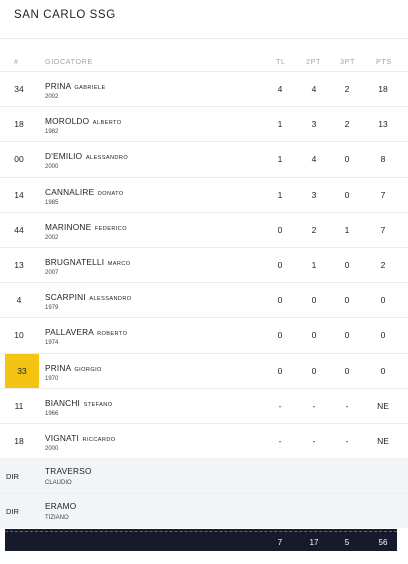 This screenshot has width=408, height=564. I want to click on player-last-name: CANNALIRE, so click(70, 191).